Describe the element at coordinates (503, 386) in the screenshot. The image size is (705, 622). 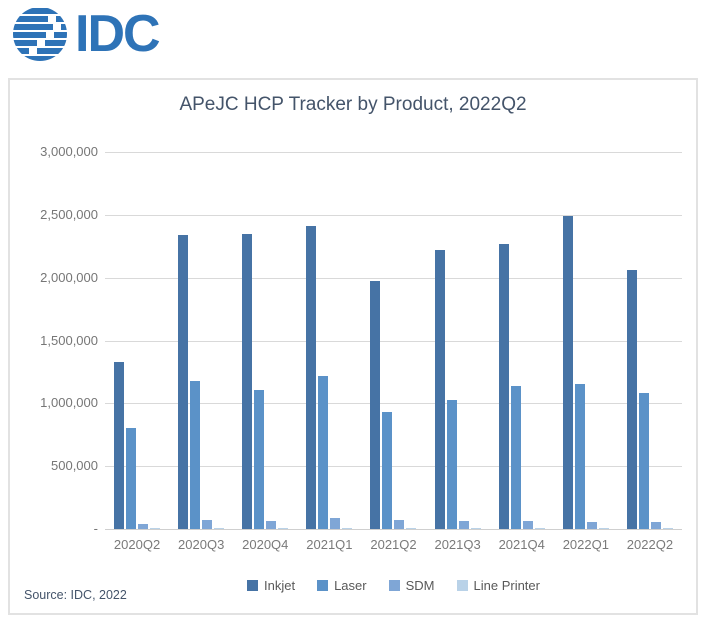
I see `bar-inkjet-2021Q4` at that location.